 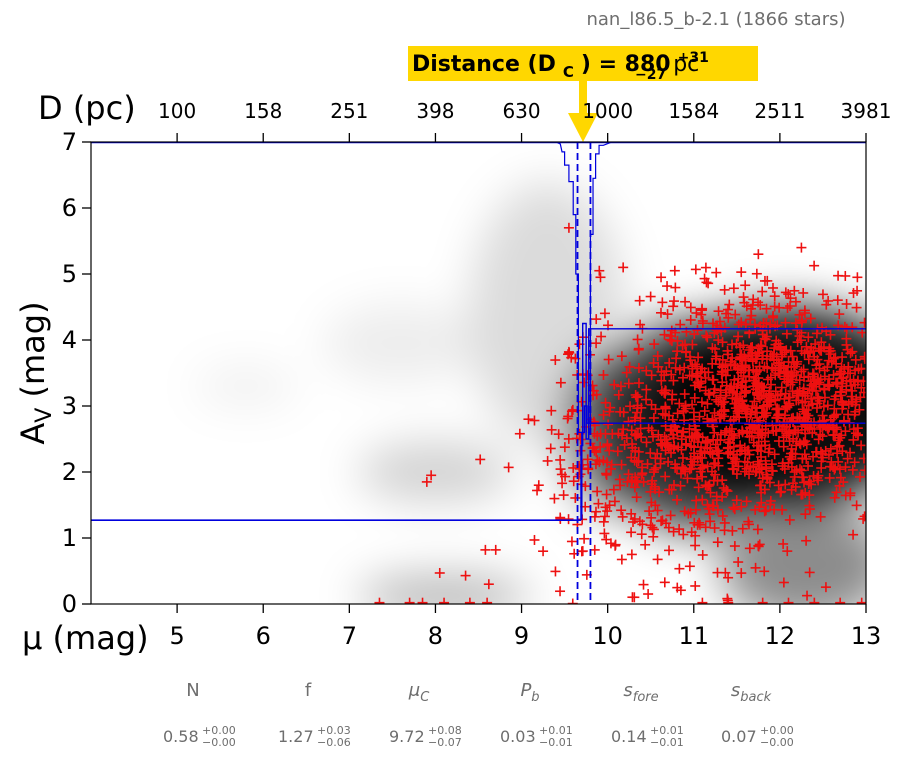 I want to click on y-tick-label: 1, so click(x=69, y=538).